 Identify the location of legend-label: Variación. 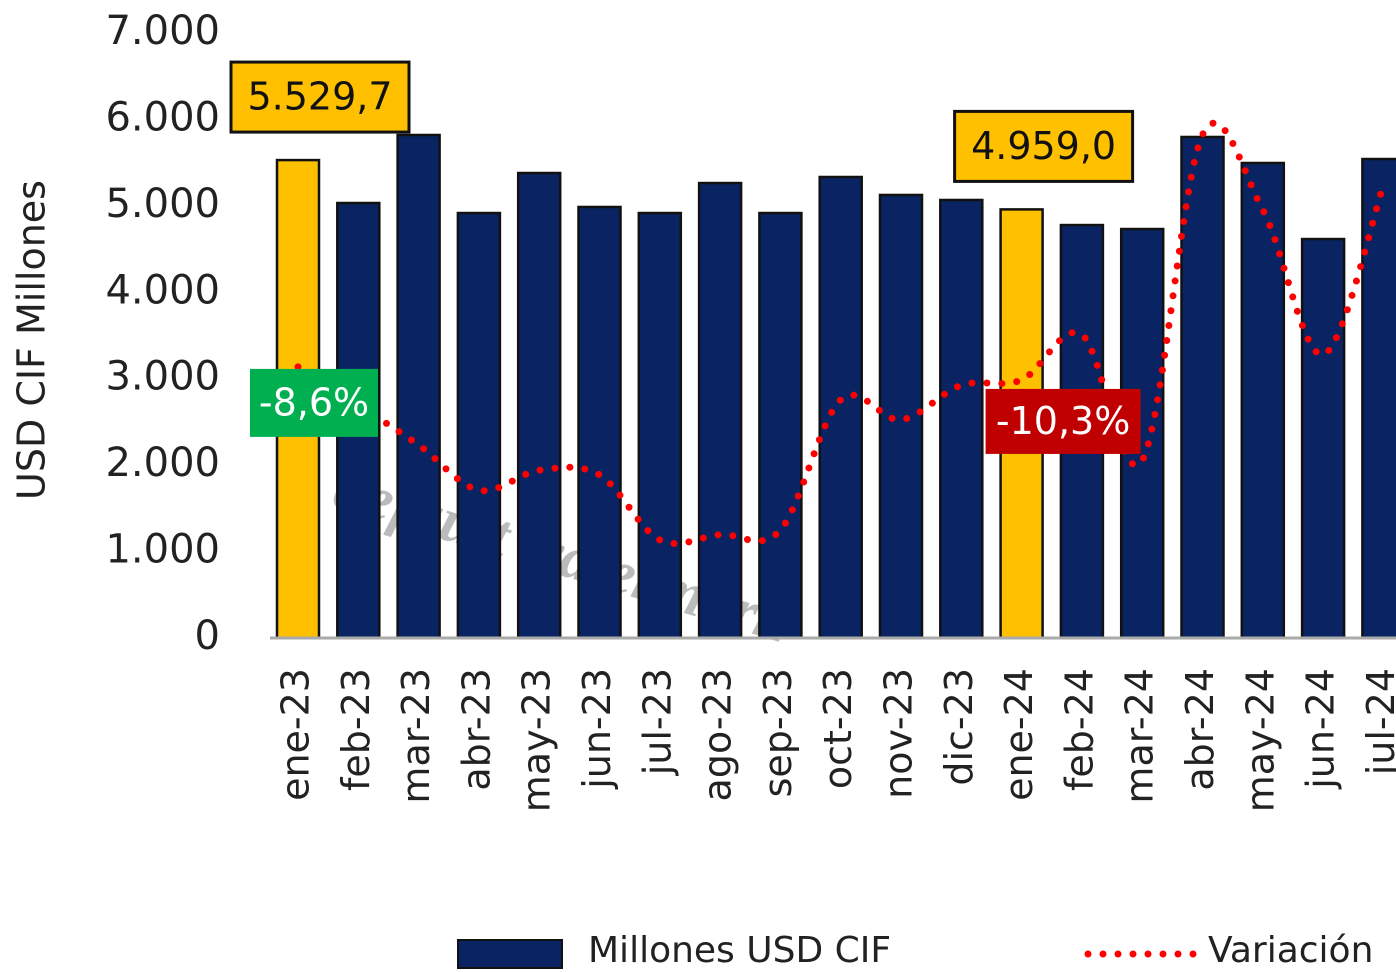
(1290, 950).